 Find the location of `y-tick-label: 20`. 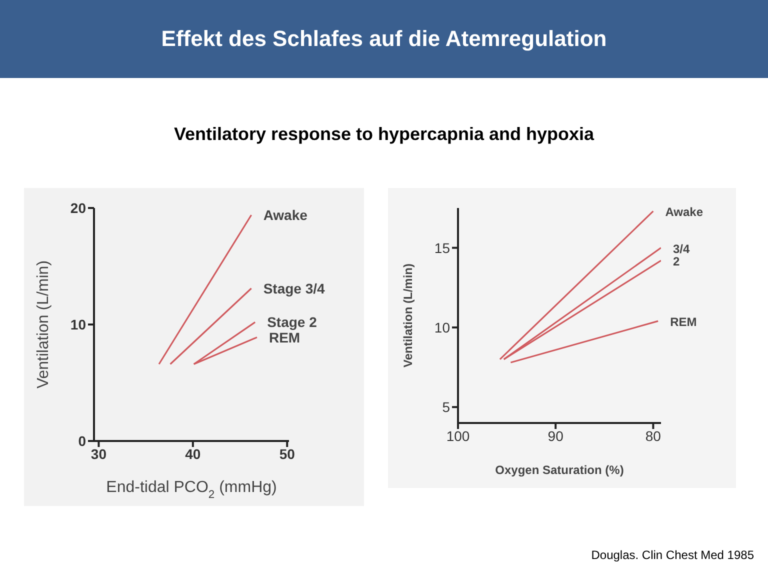

y-tick-label: 20 is located at coordinates (78, 208).